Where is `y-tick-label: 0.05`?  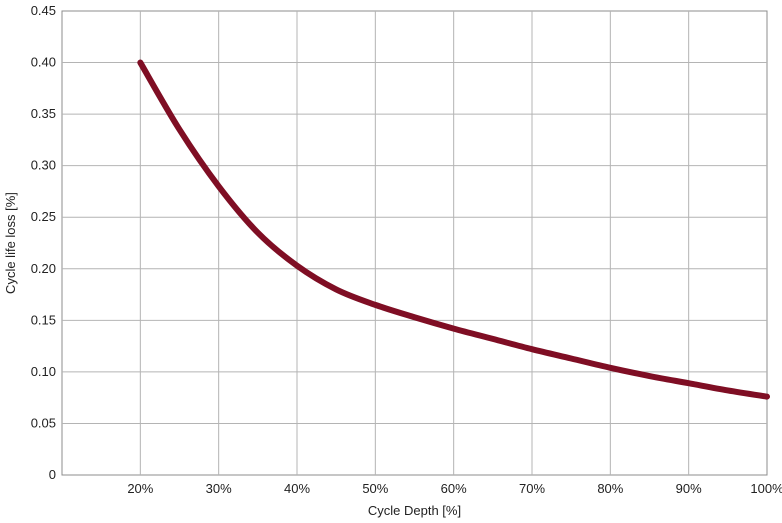
y-tick-label: 0.05 is located at coordinates (43, 422).